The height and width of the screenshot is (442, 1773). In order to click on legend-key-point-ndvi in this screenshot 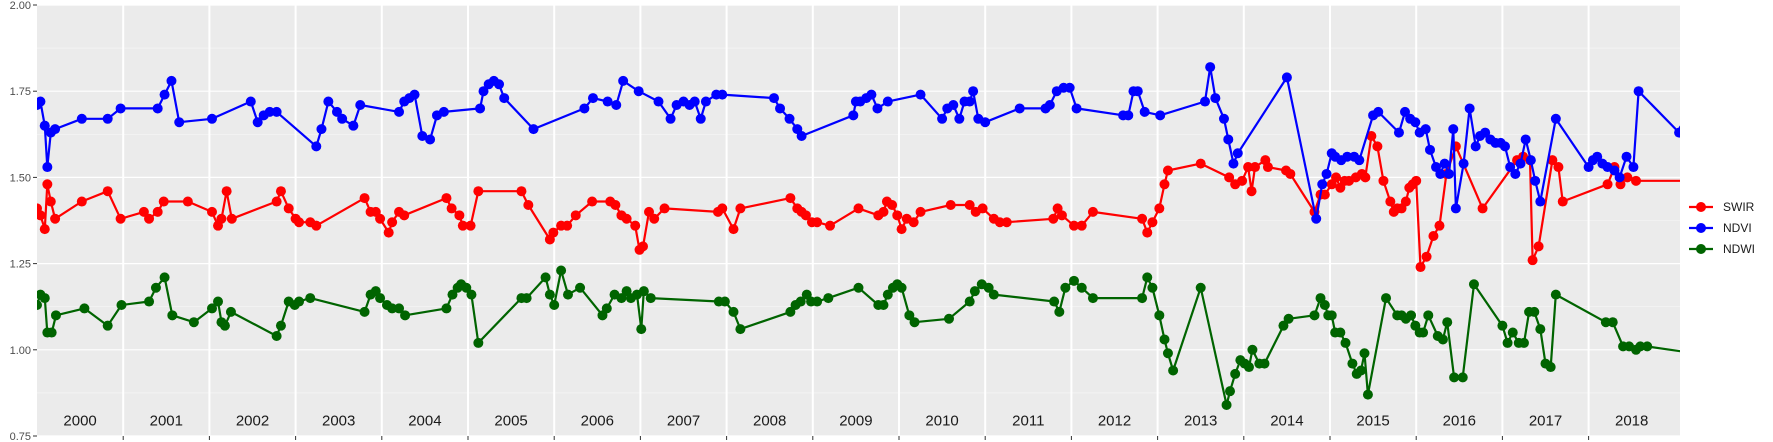, I will do `click(1701, 228)`.